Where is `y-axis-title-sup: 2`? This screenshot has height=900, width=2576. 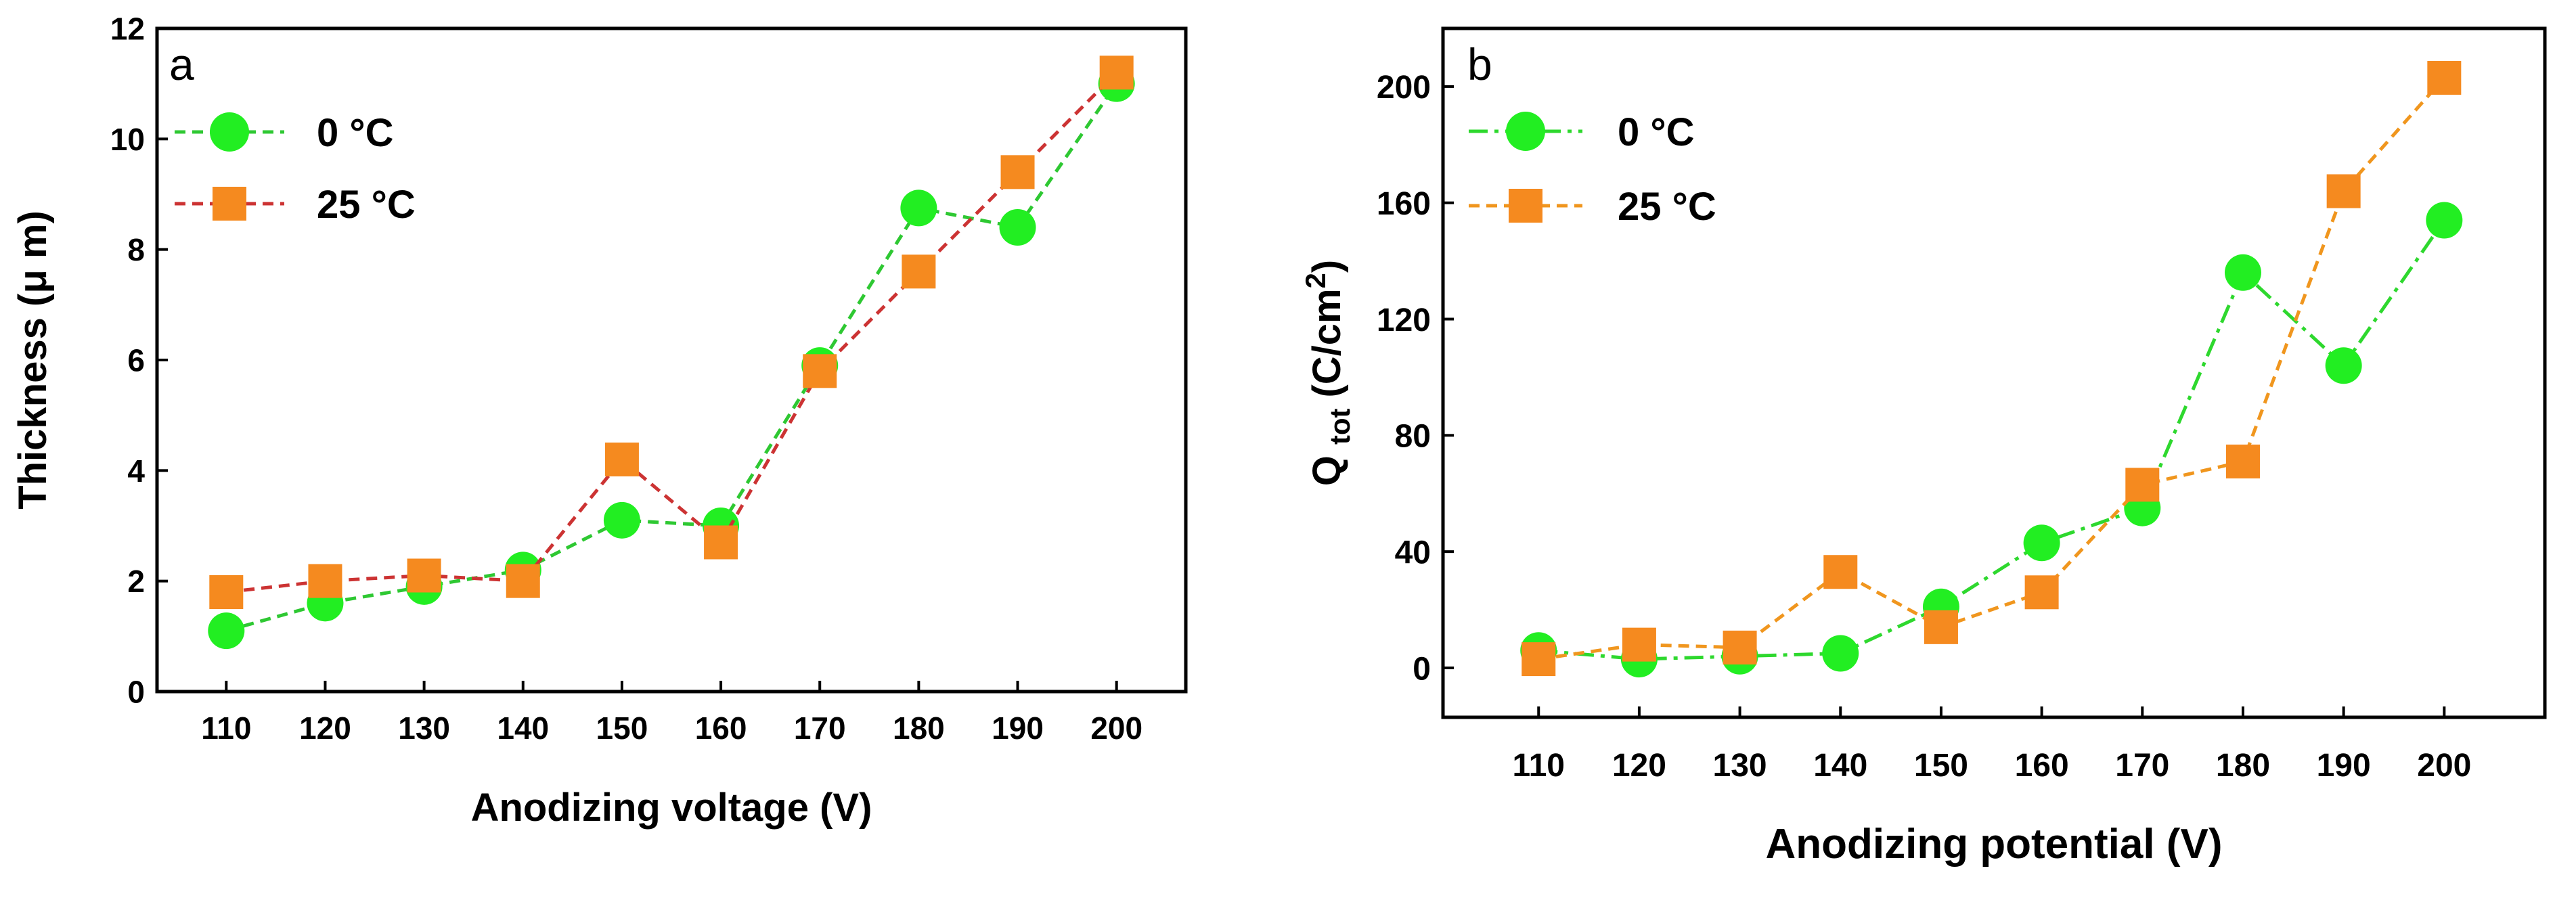
y-axis-title-sup: 2 is located at coordinates (1315, 280).